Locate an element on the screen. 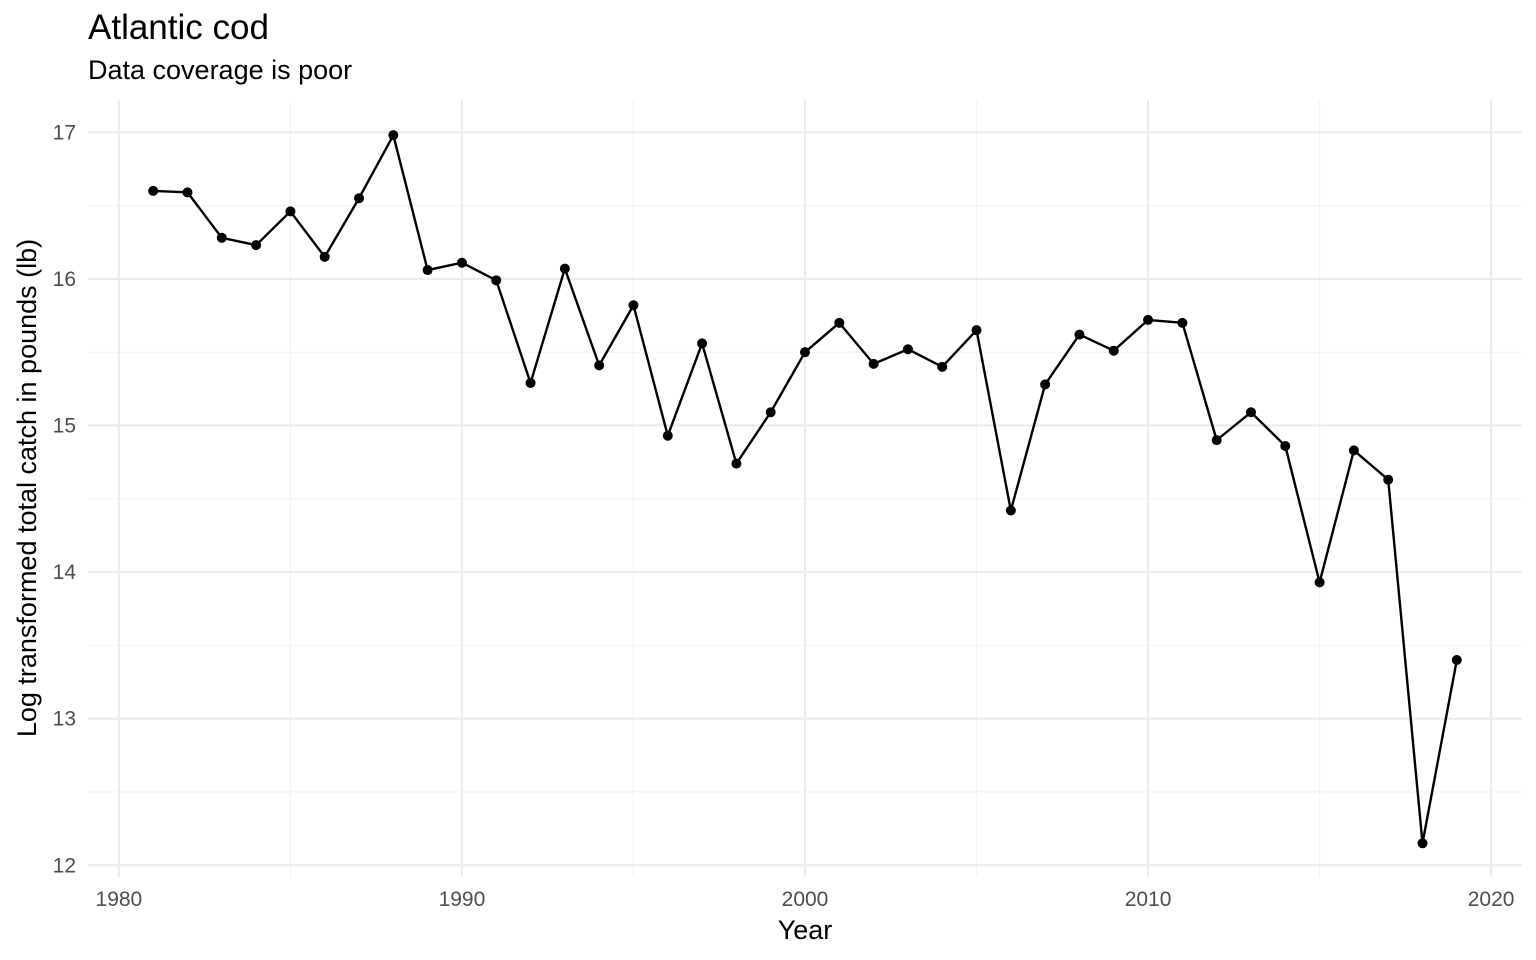 The height and width of the screenshot is (960, 1536). y-tick-label: 15 is located at coordinates (64, 425).